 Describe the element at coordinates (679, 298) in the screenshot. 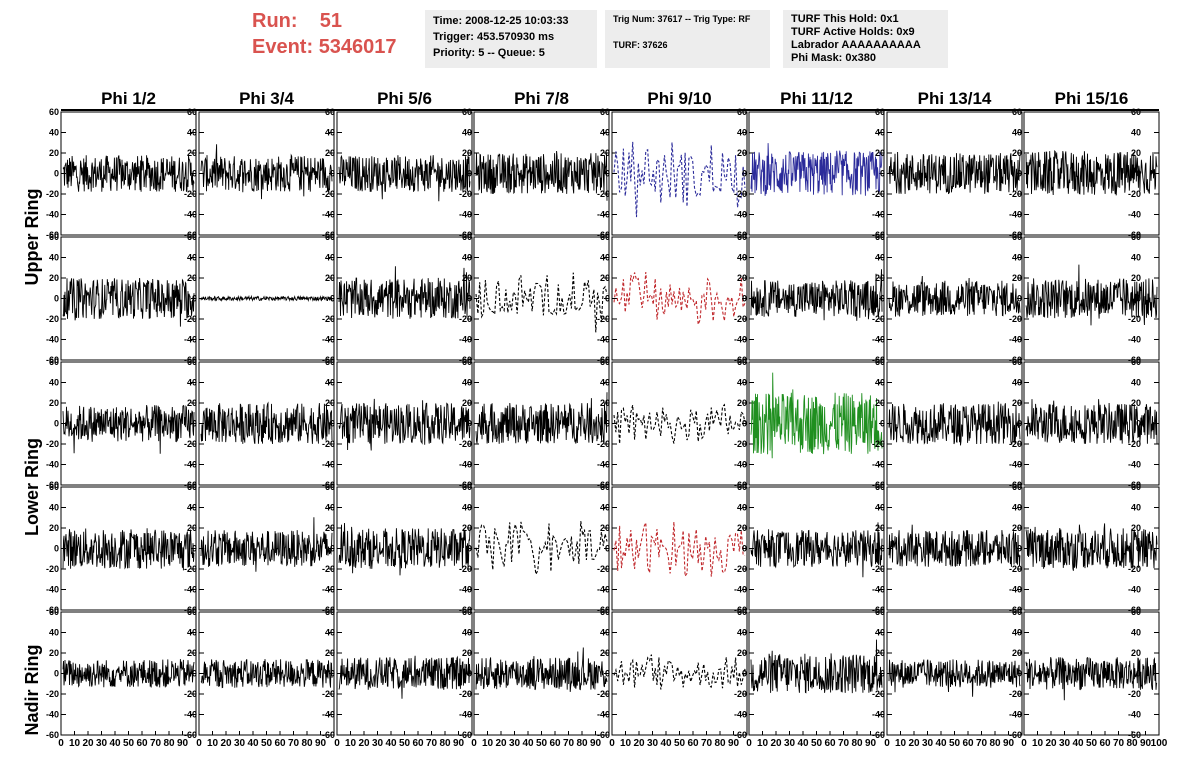

I see `panel-frame` at that location.